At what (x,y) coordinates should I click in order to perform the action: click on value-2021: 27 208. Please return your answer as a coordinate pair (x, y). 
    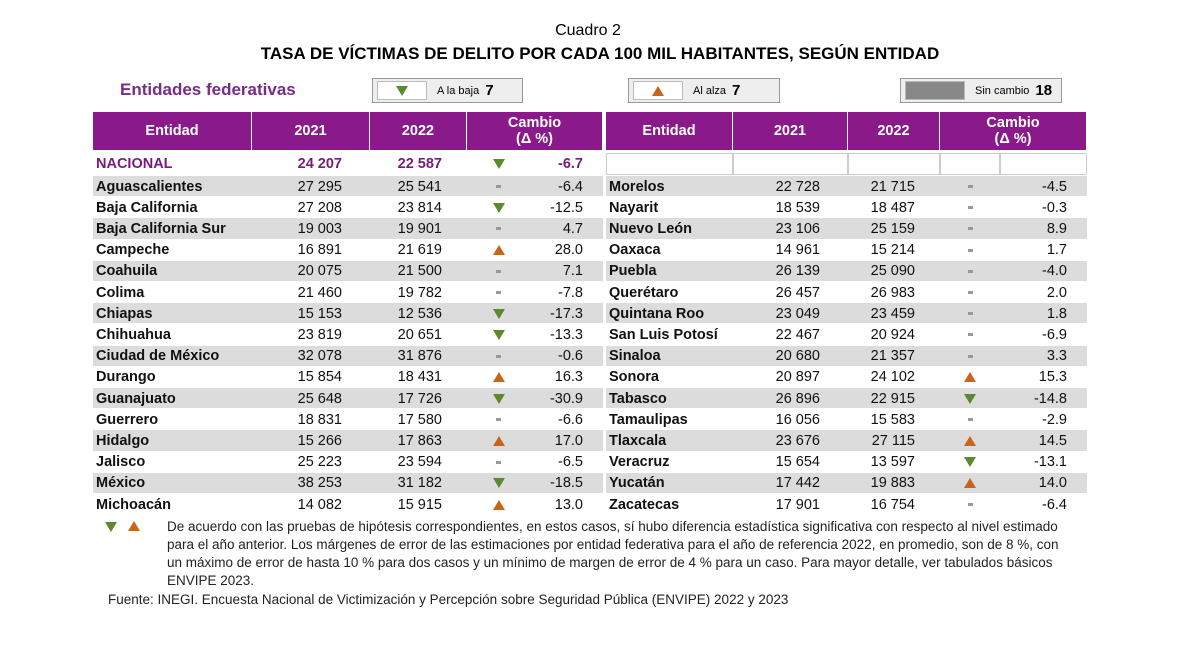
    Looking at the image, I should click on (319, 207).